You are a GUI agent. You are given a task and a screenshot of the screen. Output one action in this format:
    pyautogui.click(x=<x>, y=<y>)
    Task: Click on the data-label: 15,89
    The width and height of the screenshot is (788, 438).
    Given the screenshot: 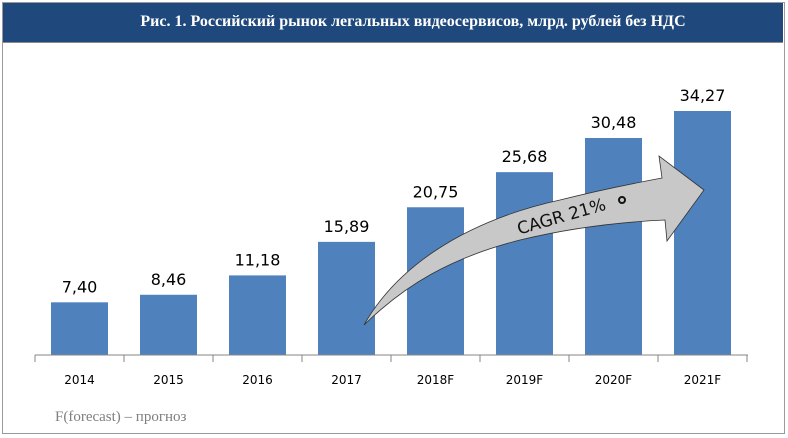 What is the action you would take?
    pyautogui.click(x=347, y=226)
    